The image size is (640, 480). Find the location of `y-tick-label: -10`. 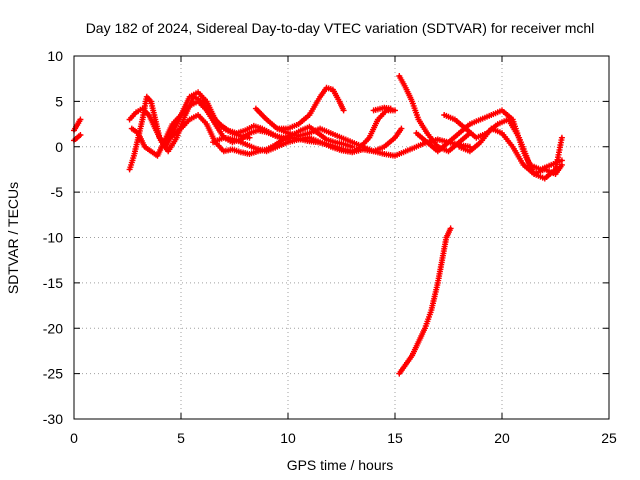

y-tick-label: -10 is located at coordinates (53, 238).